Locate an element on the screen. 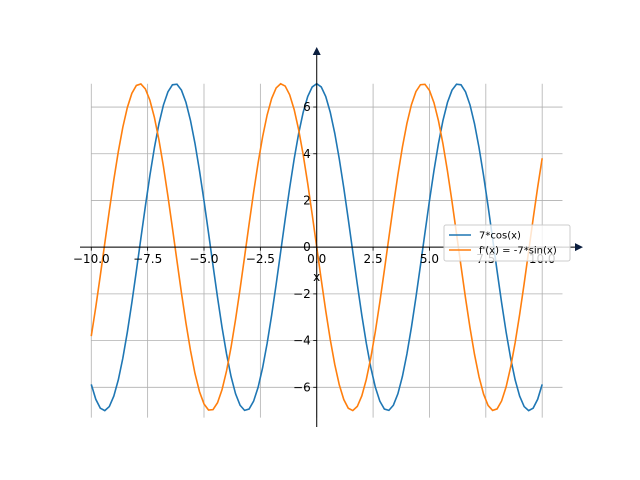 The width and height of the screenshot is (640, 480). legend-box is located at coordinates (507, 243).